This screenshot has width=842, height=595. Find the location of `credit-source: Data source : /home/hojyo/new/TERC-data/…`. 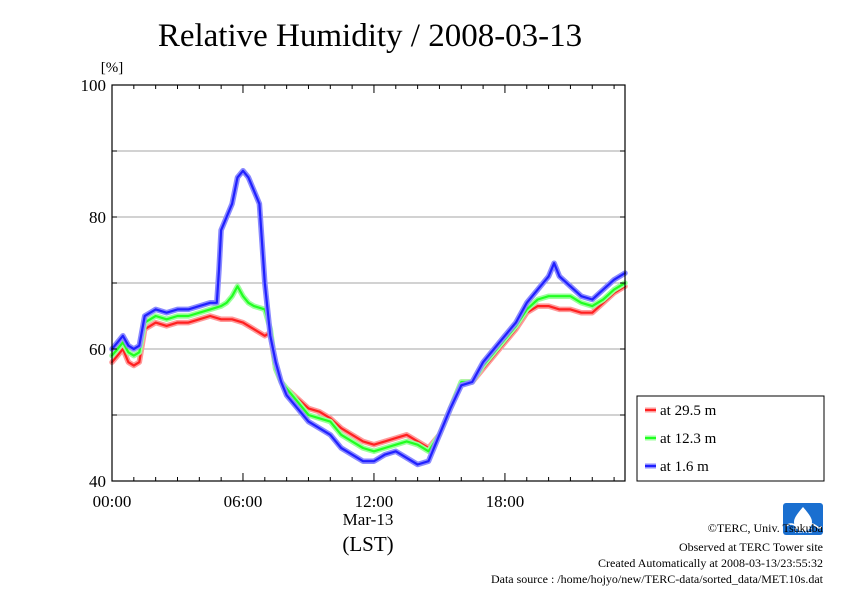

credit-source: Data source : /home/hojyo/new/TERC-data/… is located at coordinates (657, 579).